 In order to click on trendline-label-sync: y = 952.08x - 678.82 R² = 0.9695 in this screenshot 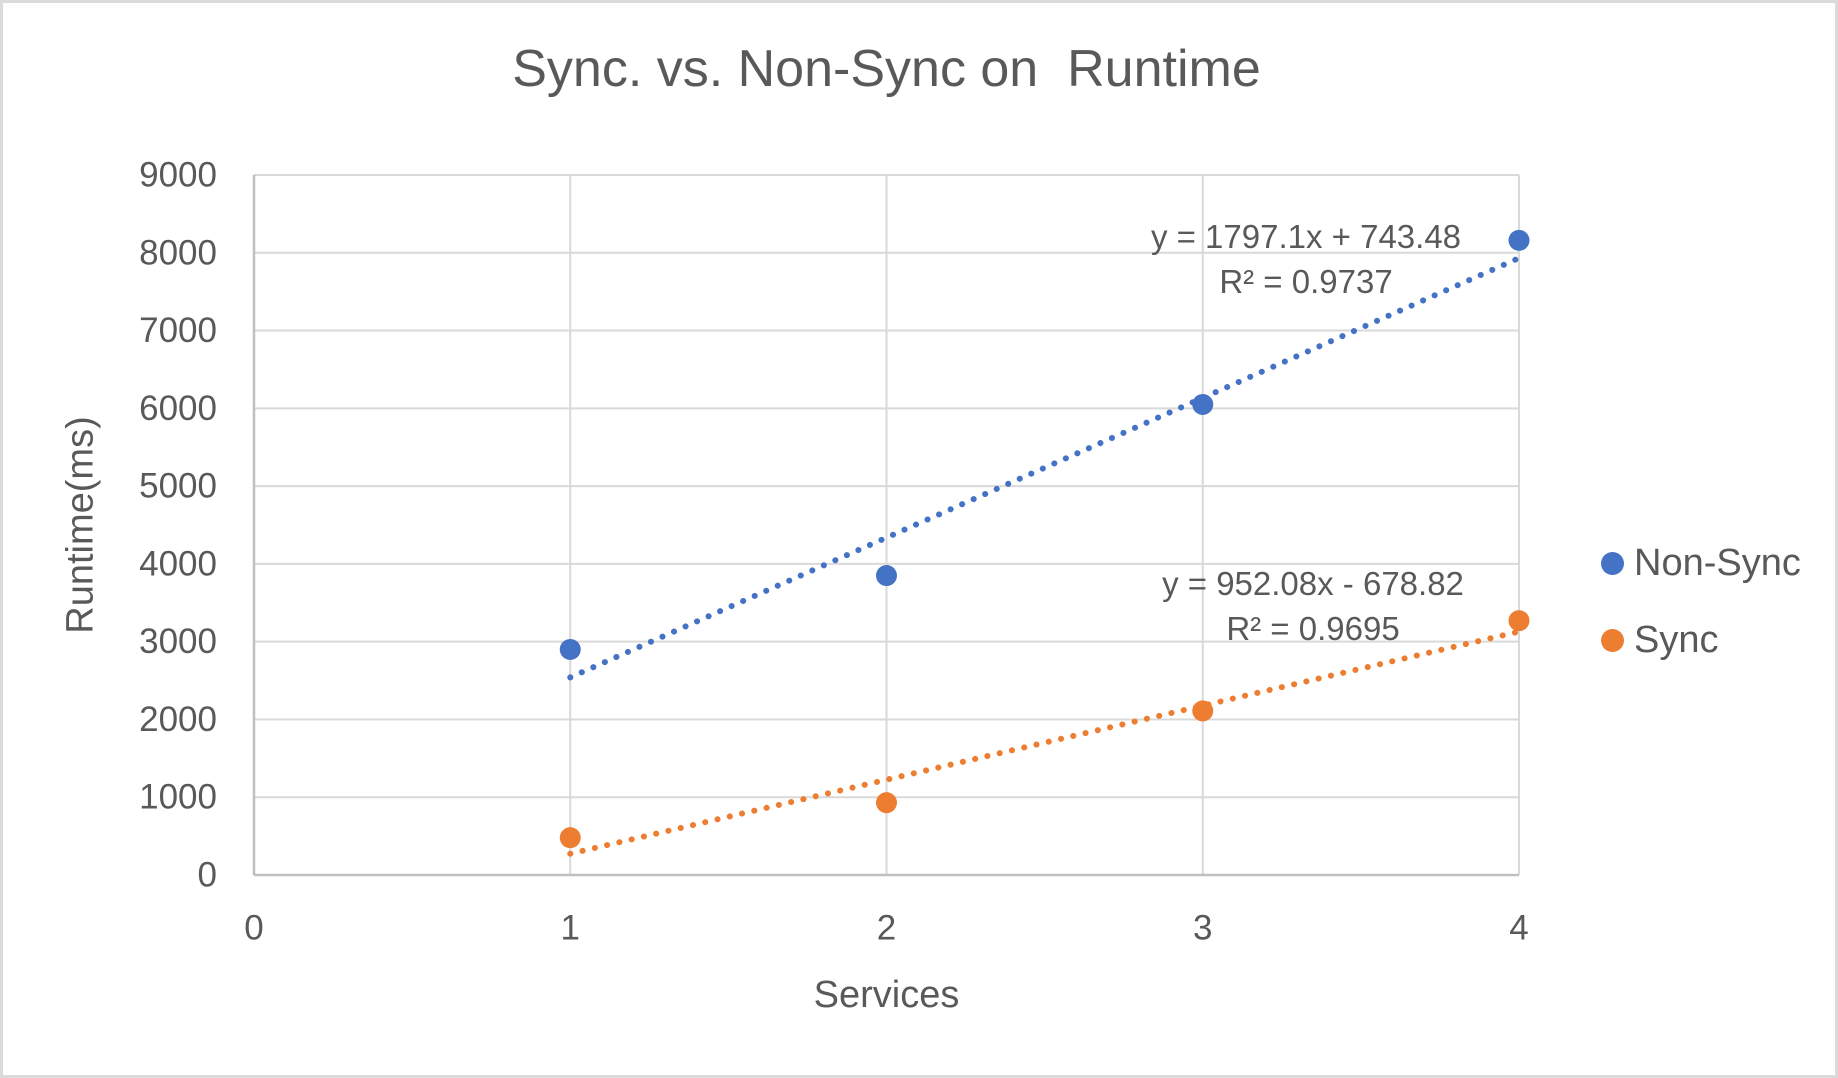, I will do `click(1313, 606)`.